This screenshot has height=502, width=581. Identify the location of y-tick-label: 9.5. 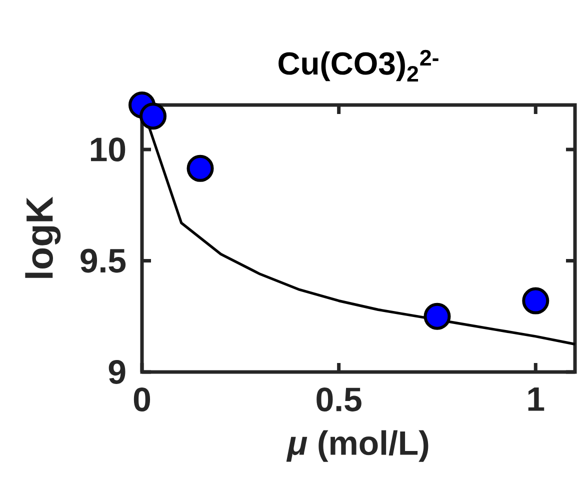
(103, 260).